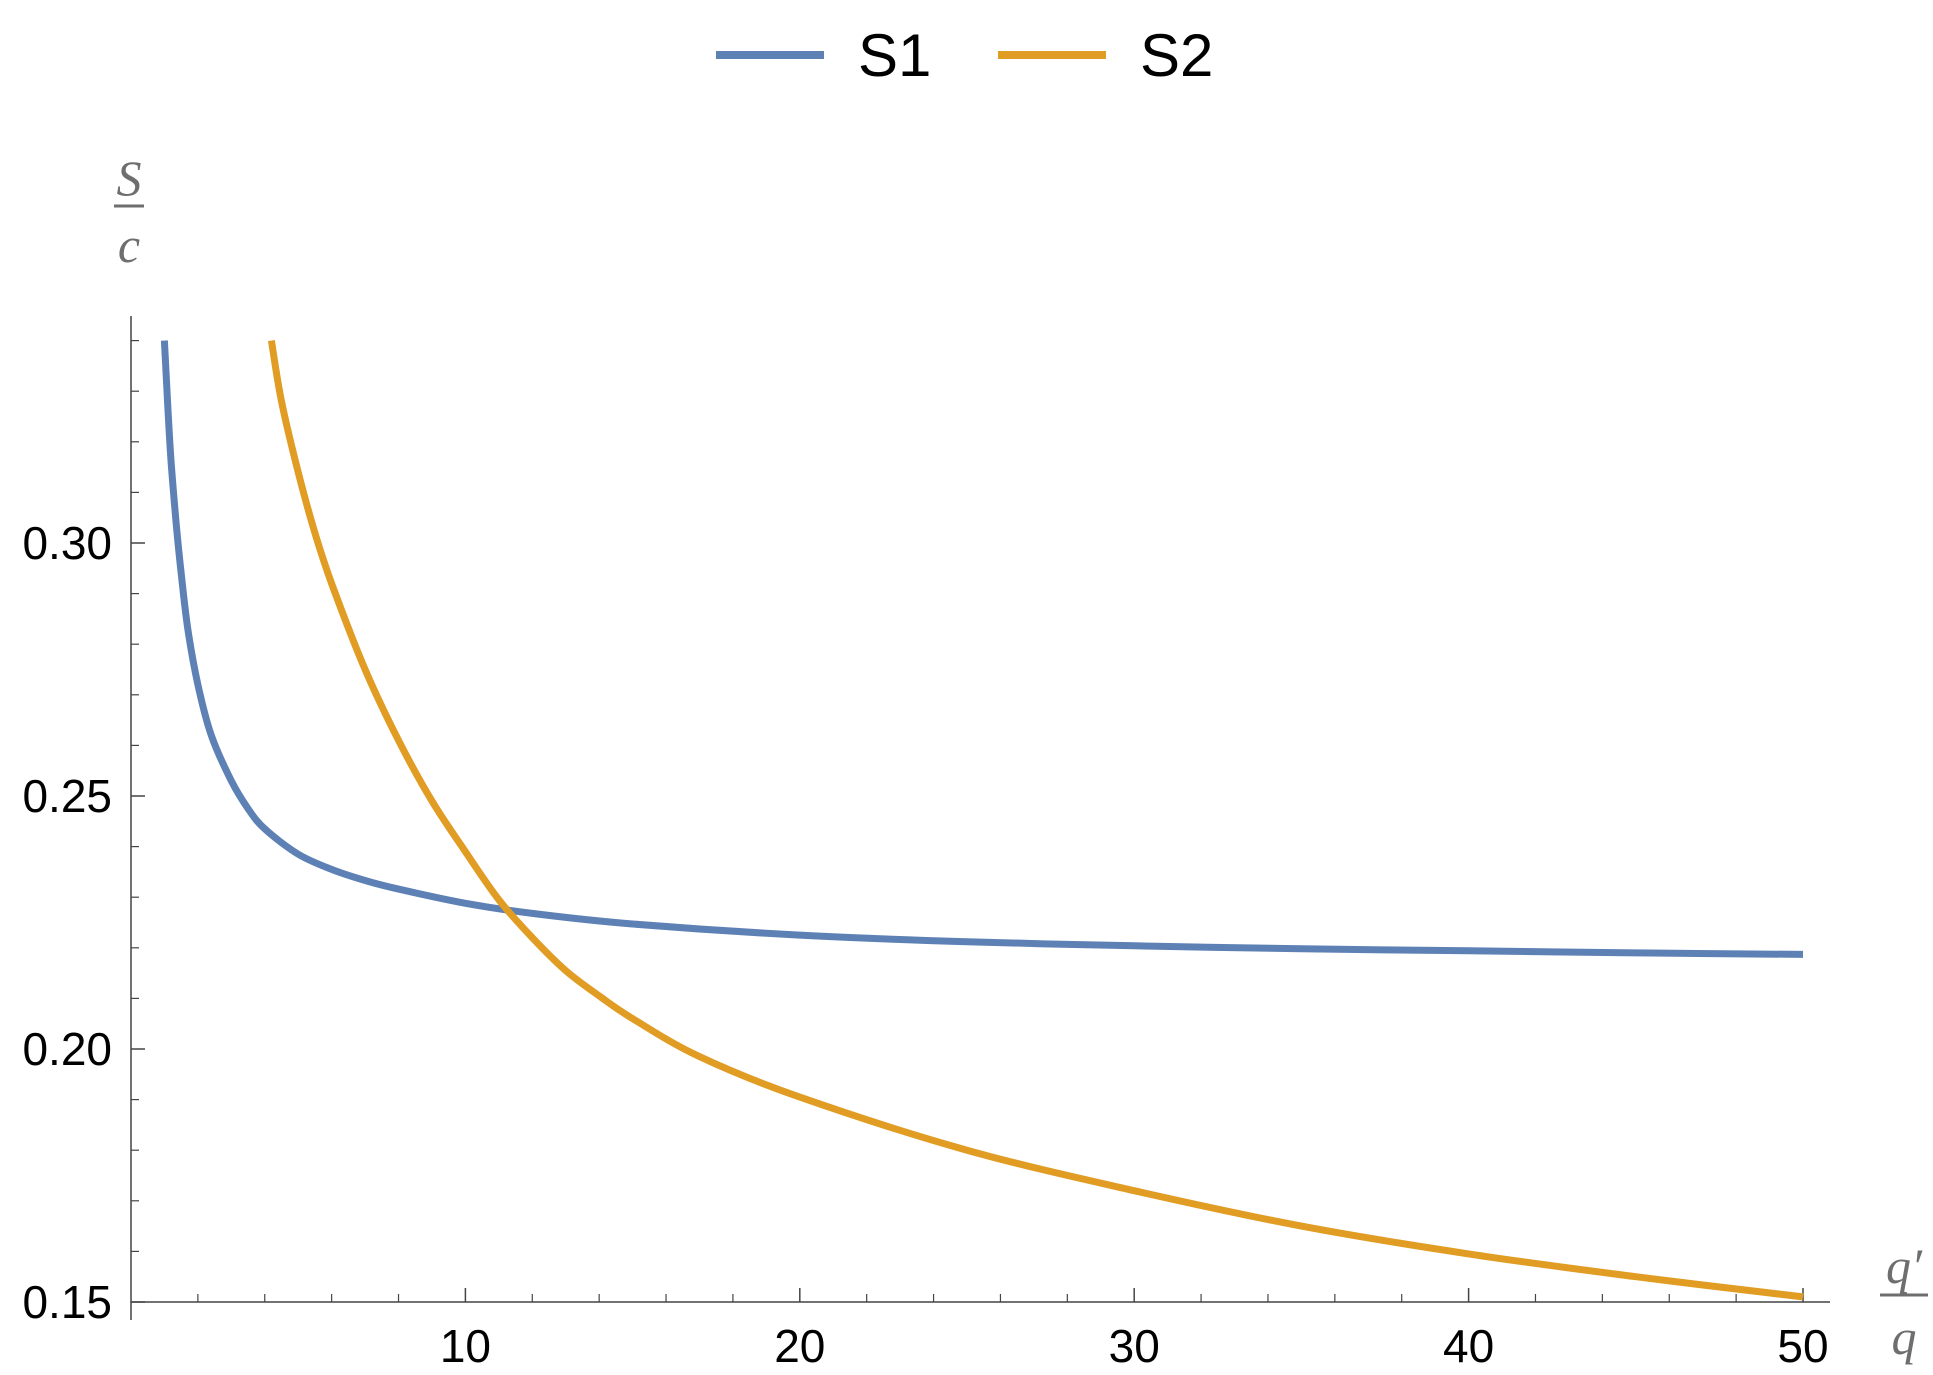  I want to click on y-tick-label: 0.20, so click(67, 1049).